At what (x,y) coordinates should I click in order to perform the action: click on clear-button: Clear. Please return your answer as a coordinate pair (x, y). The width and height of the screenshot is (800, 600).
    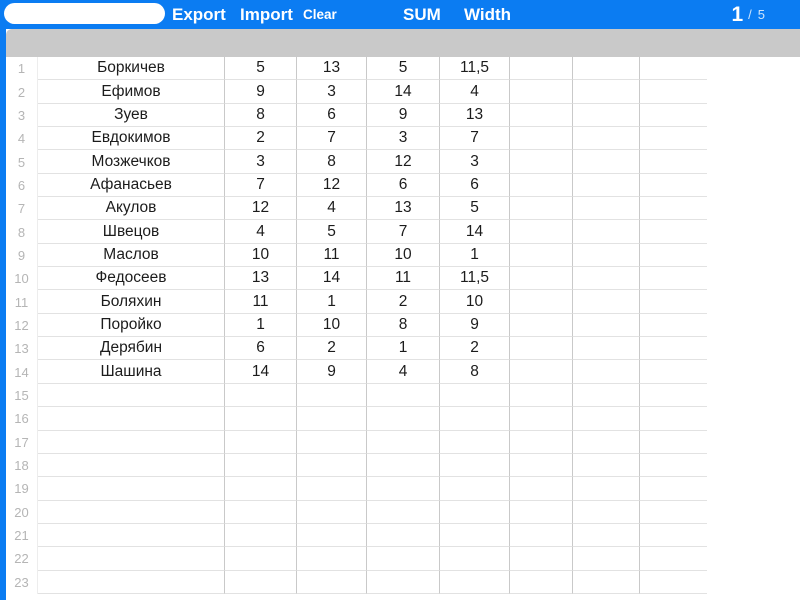
    Looking at the image, I should click on (320, 14).